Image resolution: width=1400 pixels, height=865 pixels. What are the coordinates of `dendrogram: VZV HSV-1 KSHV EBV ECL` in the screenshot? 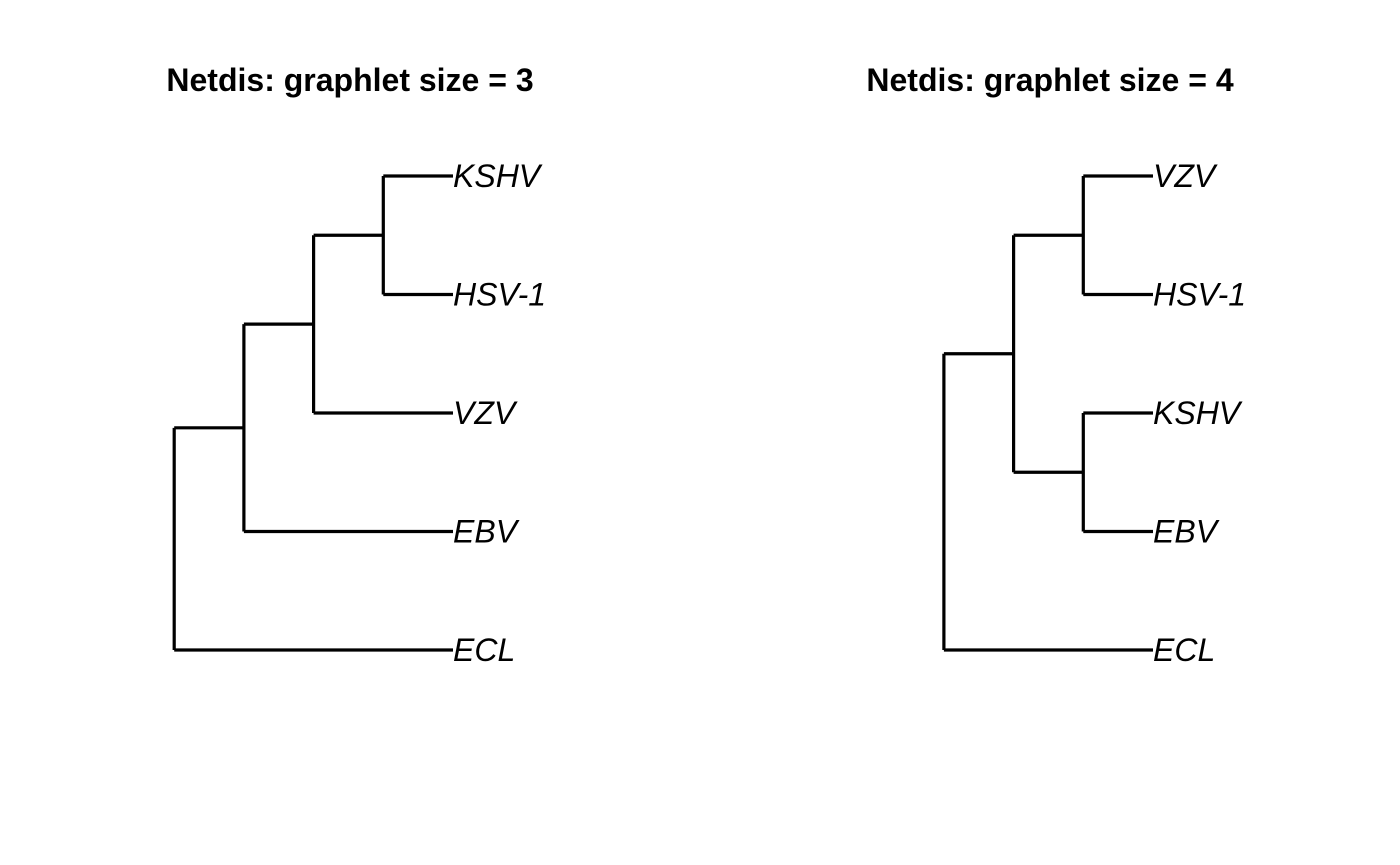 It's located at (1094, 413).